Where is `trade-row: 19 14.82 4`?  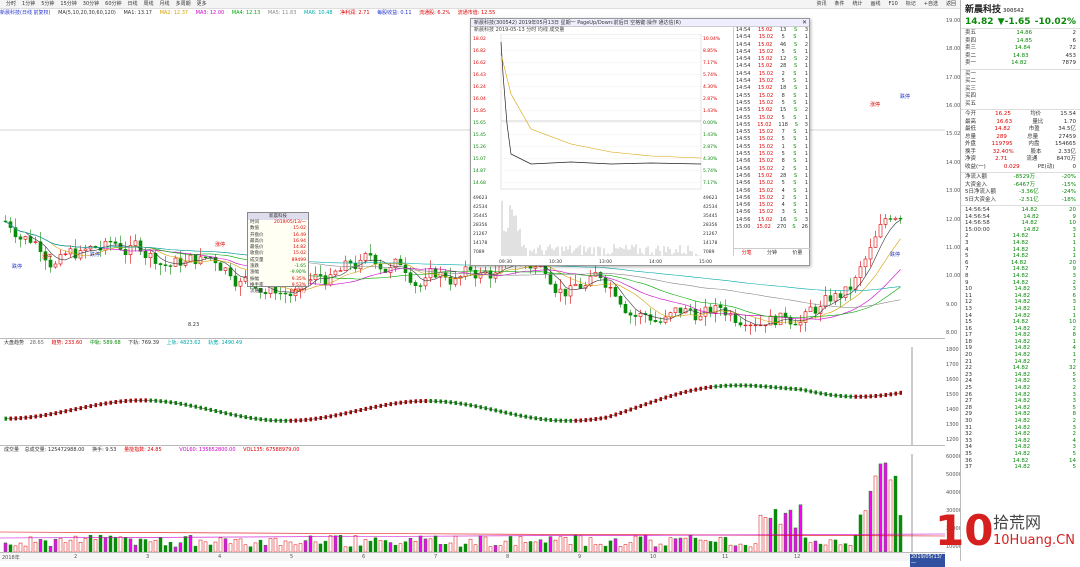 trade-row: 19 14.82 4 is located at coordinates (1020, 348).